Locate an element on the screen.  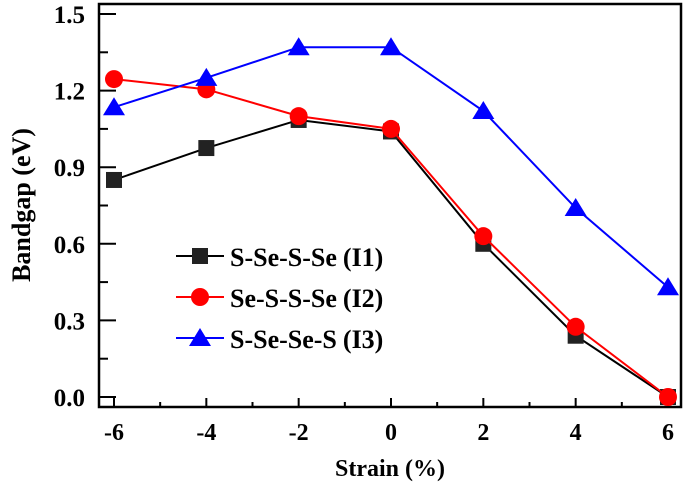
y-tick-label: 1.2 is located at coordinates (69, 92).